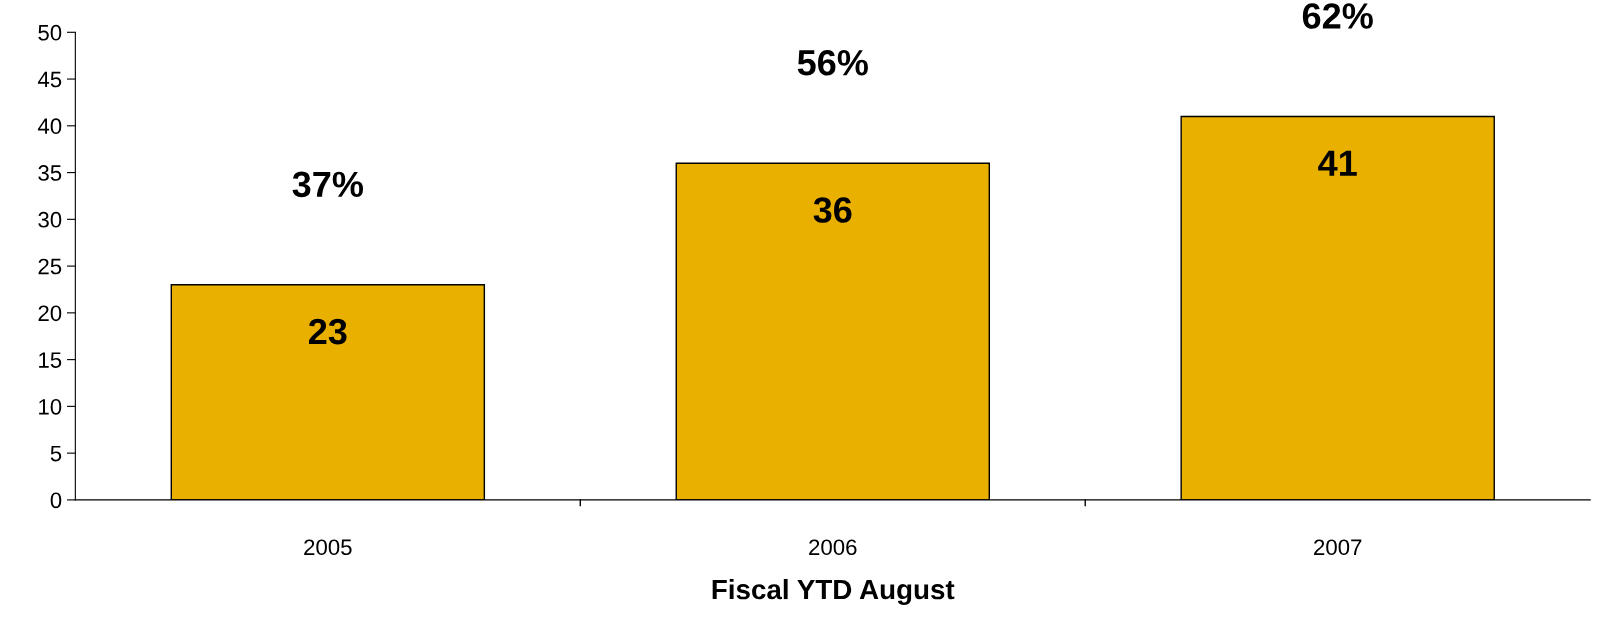 The width and height of the screenshot is (1603, 621). I want to click on data-label: 41, so click(1337, 163).